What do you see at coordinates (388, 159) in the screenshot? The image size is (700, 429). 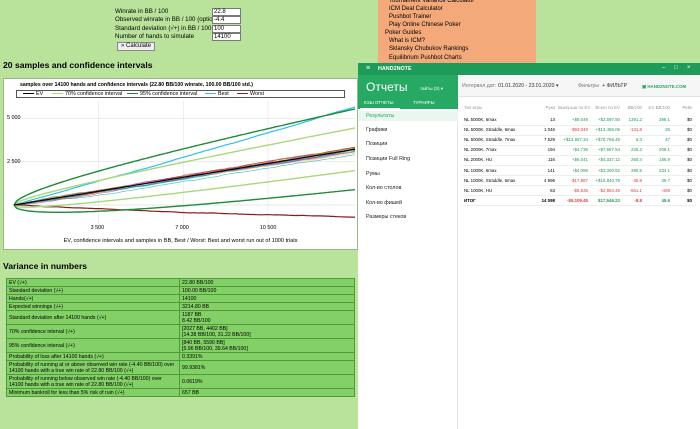 I see `sidebar-item-3: Позиции Full Ring` at bounding box center [388, 159].